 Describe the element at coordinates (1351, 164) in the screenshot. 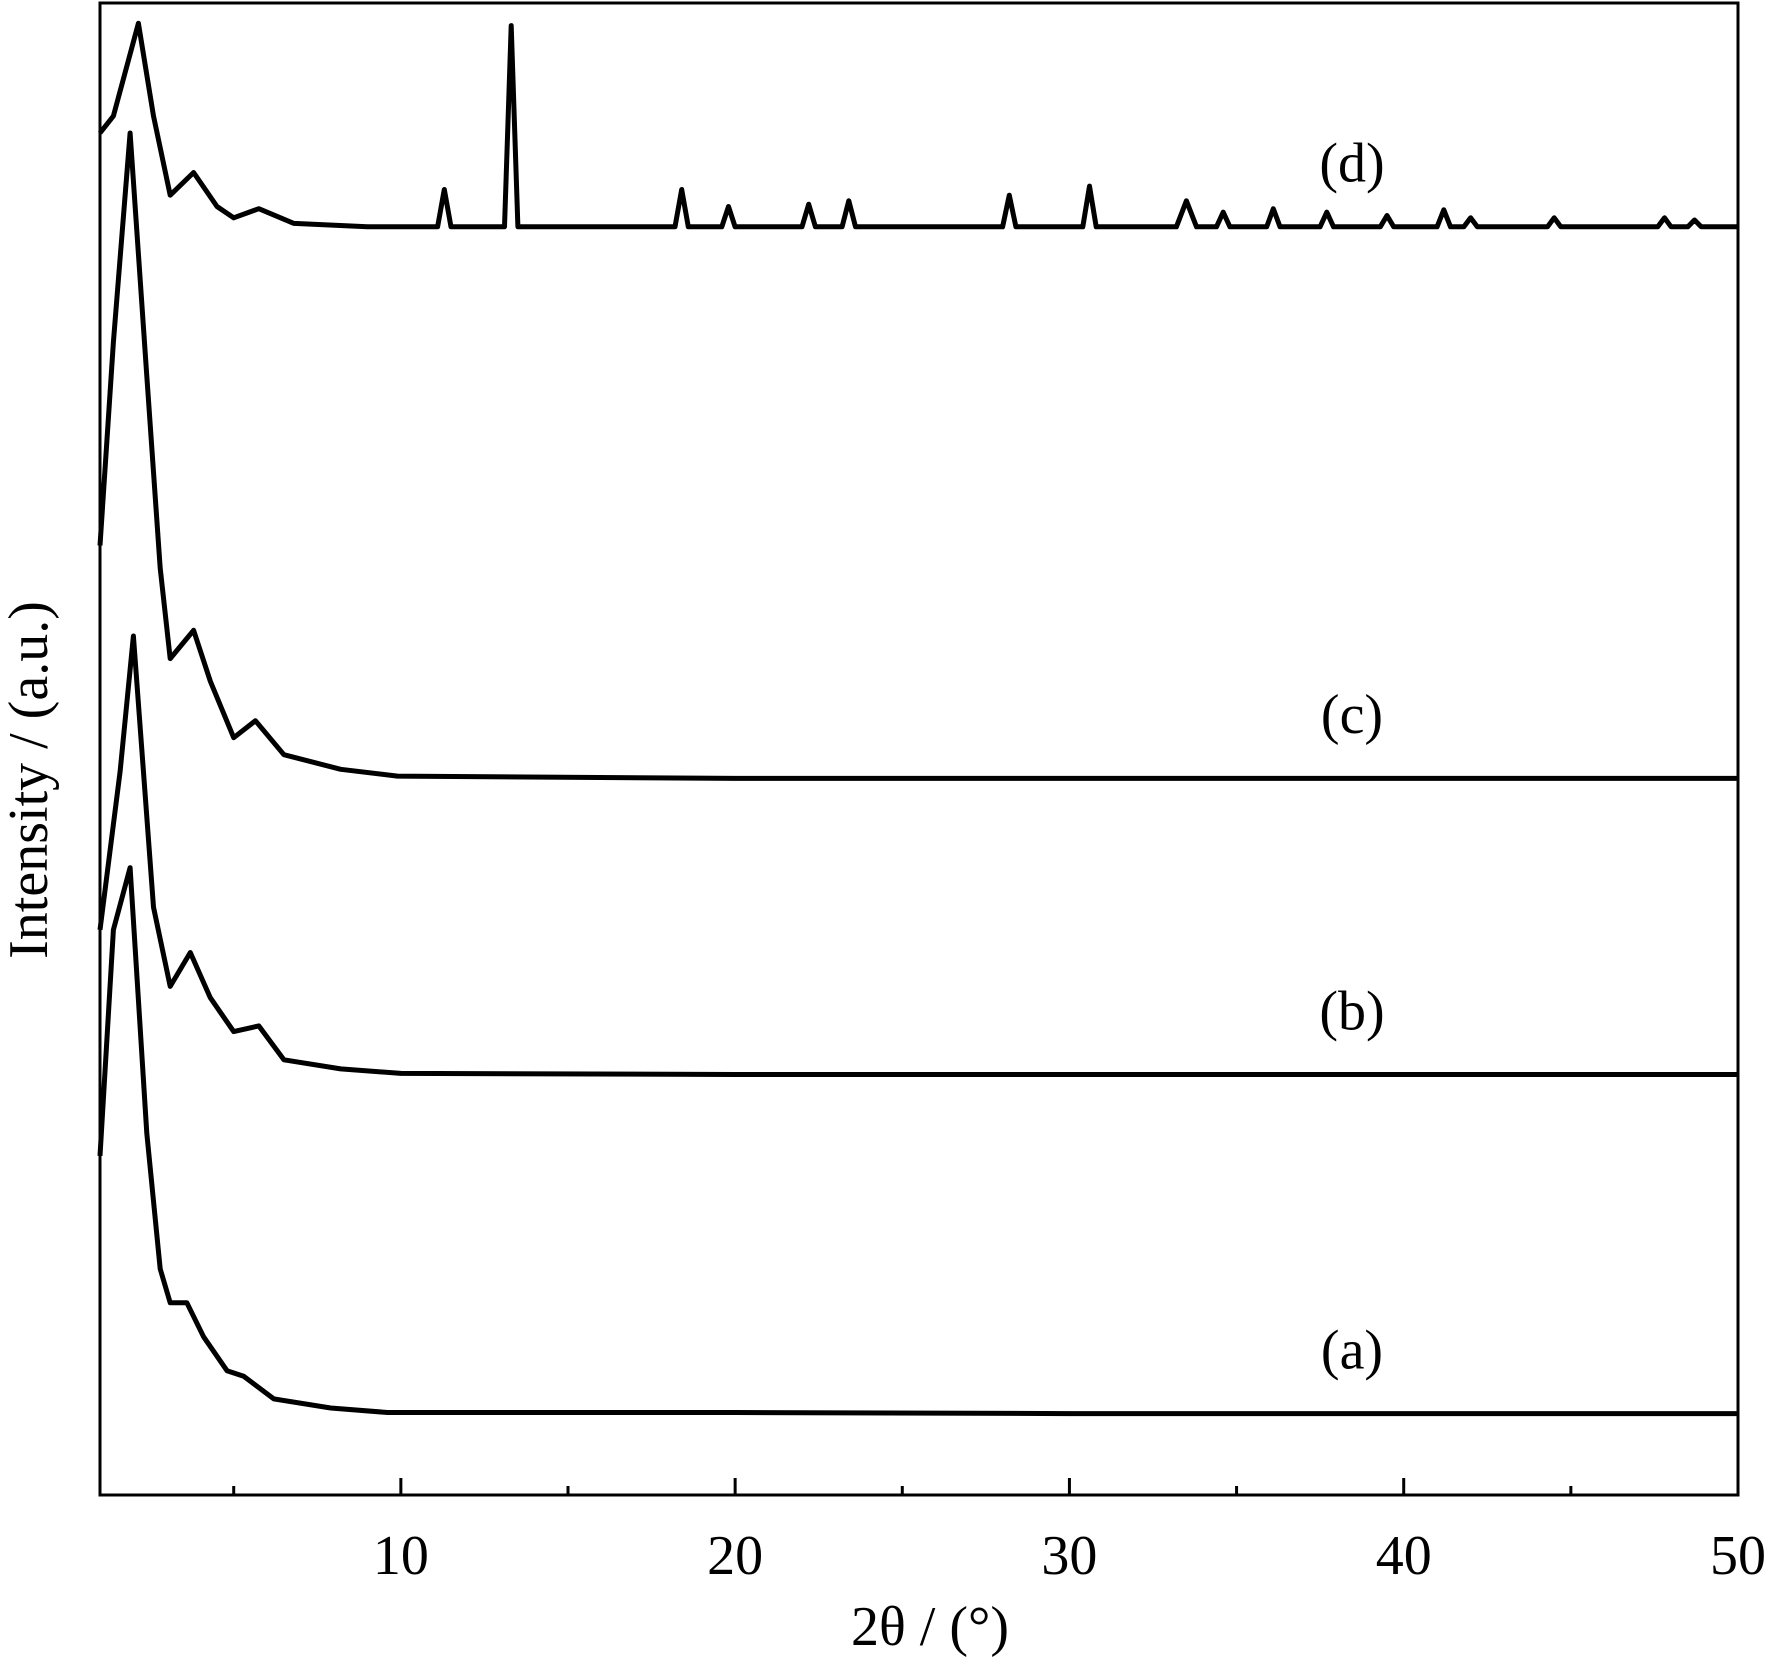

I see `curve-label: (d)` at that location.